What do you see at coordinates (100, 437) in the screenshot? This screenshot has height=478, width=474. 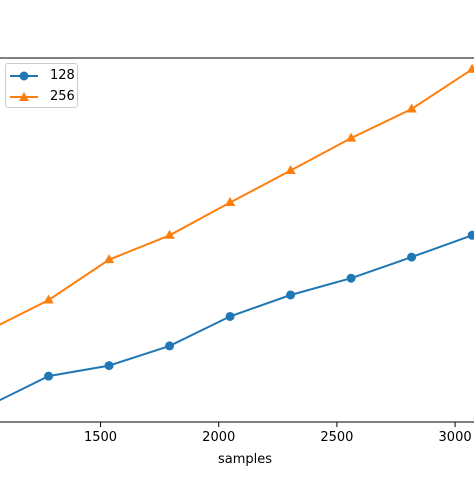 I see `x-tick-label: 1500` at bounding box center [100, 437].